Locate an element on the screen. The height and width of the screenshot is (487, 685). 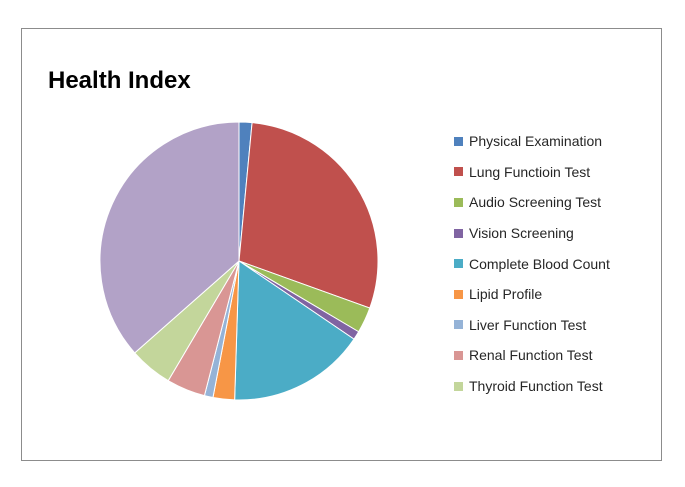
legend-item: Lipid Profile is located at coordinates (532, 294).